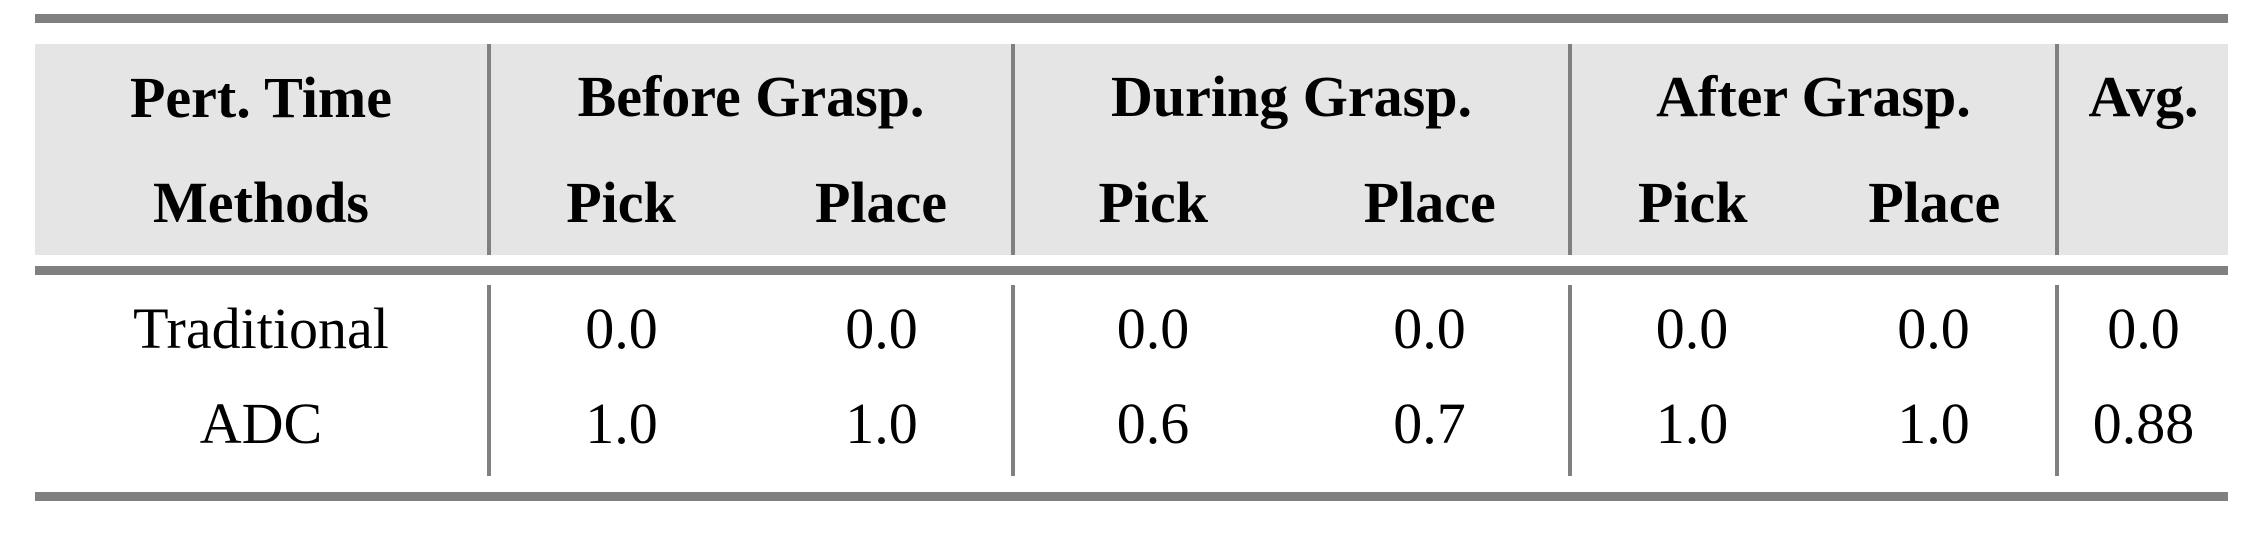 Image resolution: width=2258 pixels, height=542 pixels. What do you see at coordinates (1692, 383) in the screenshot?
I see `column-after-pick: 0.0 1.0` at bounding box center [1692, 383].